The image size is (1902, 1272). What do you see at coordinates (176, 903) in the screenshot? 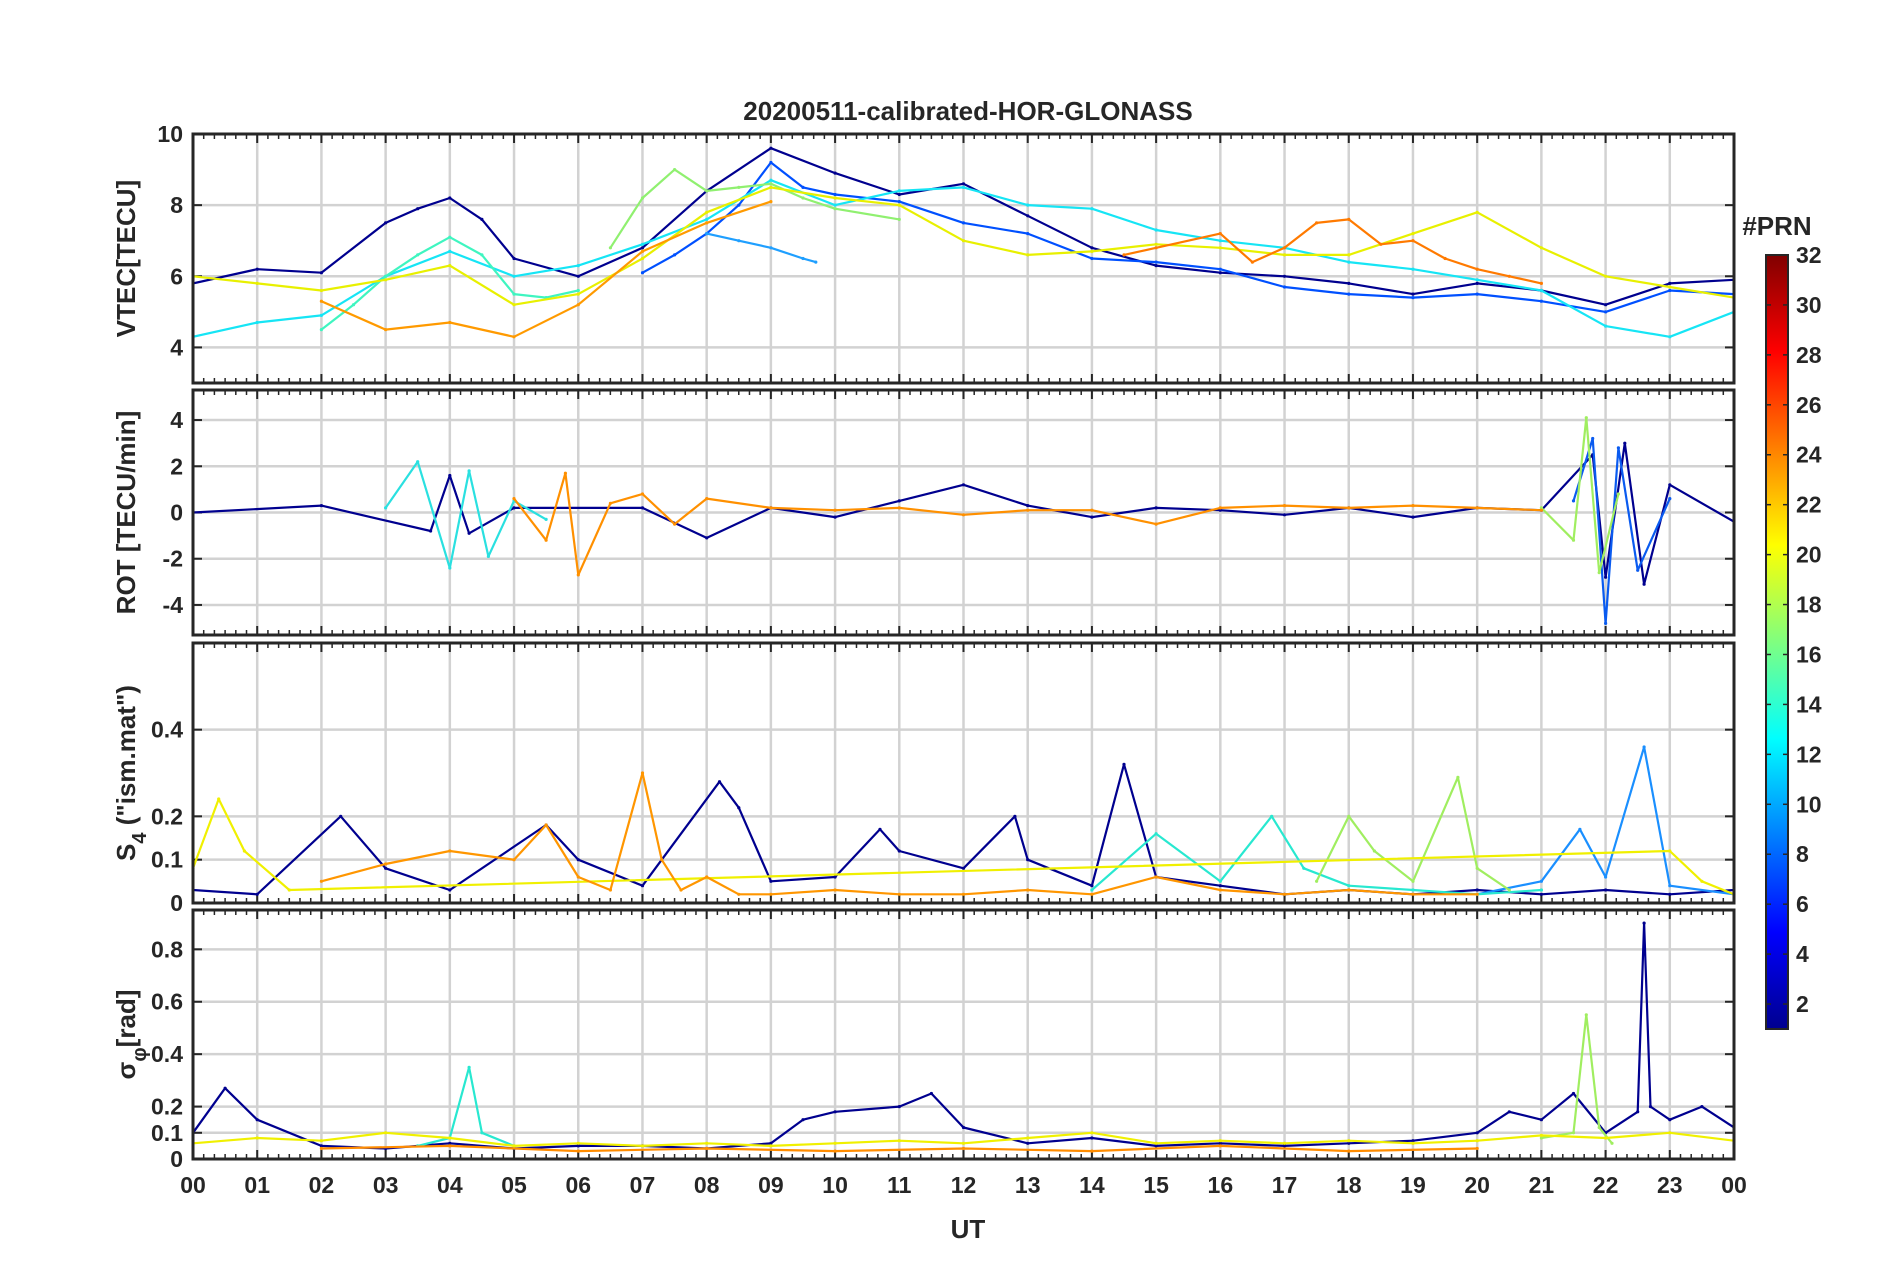
I see `y-tick-label: 0` at bounding box center [176, 903].